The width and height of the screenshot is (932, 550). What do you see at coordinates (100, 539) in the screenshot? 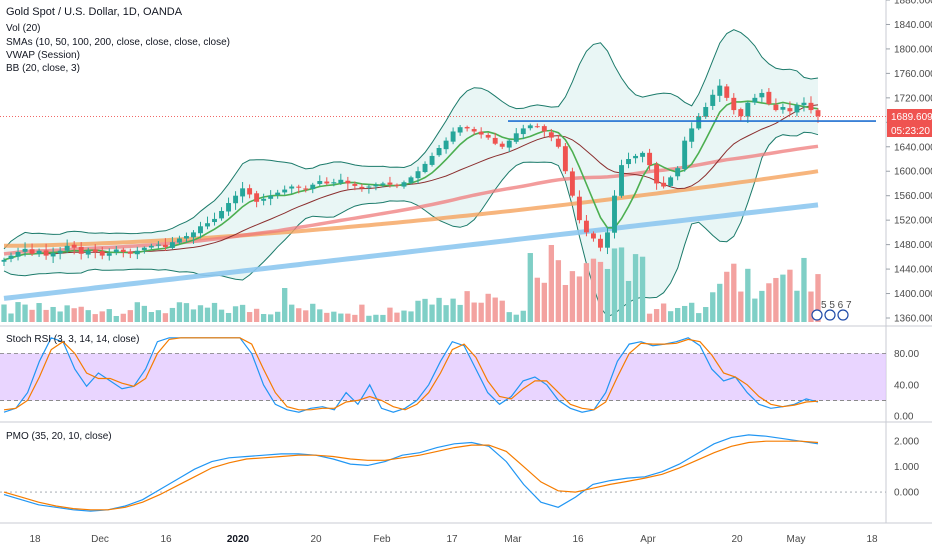
I see `time-tick-label: Dec` at bounding box center [100, 539].